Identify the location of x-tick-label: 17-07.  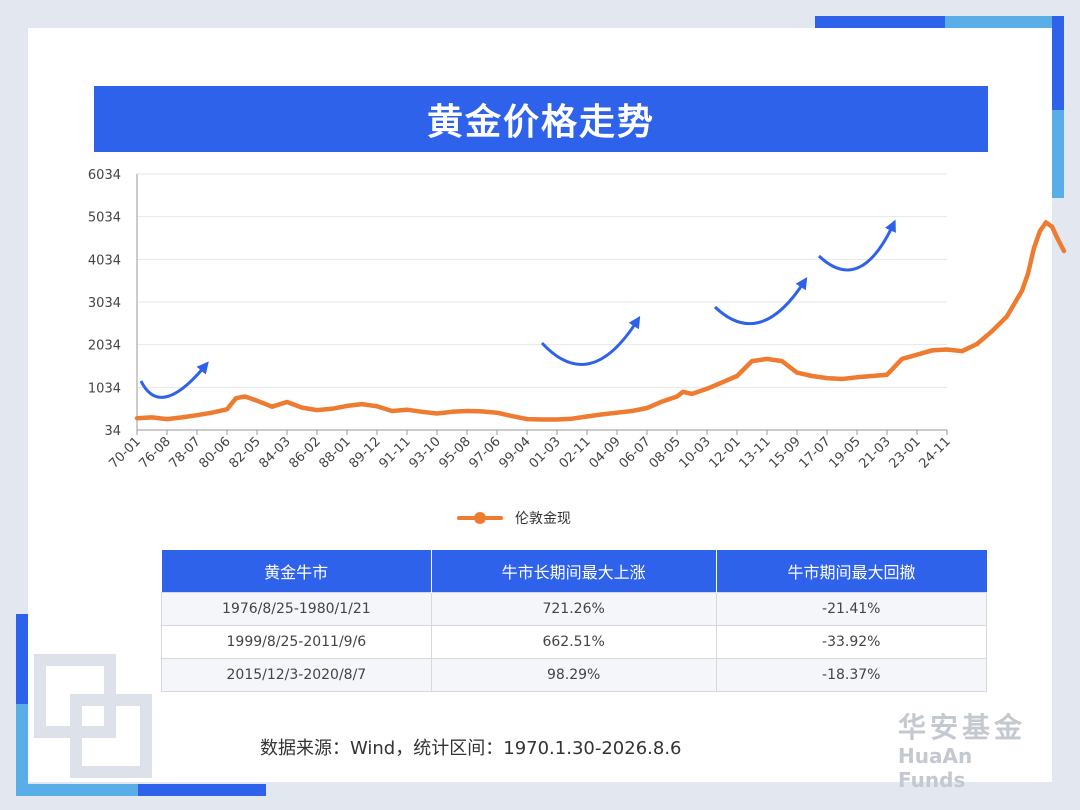
(815, 452).